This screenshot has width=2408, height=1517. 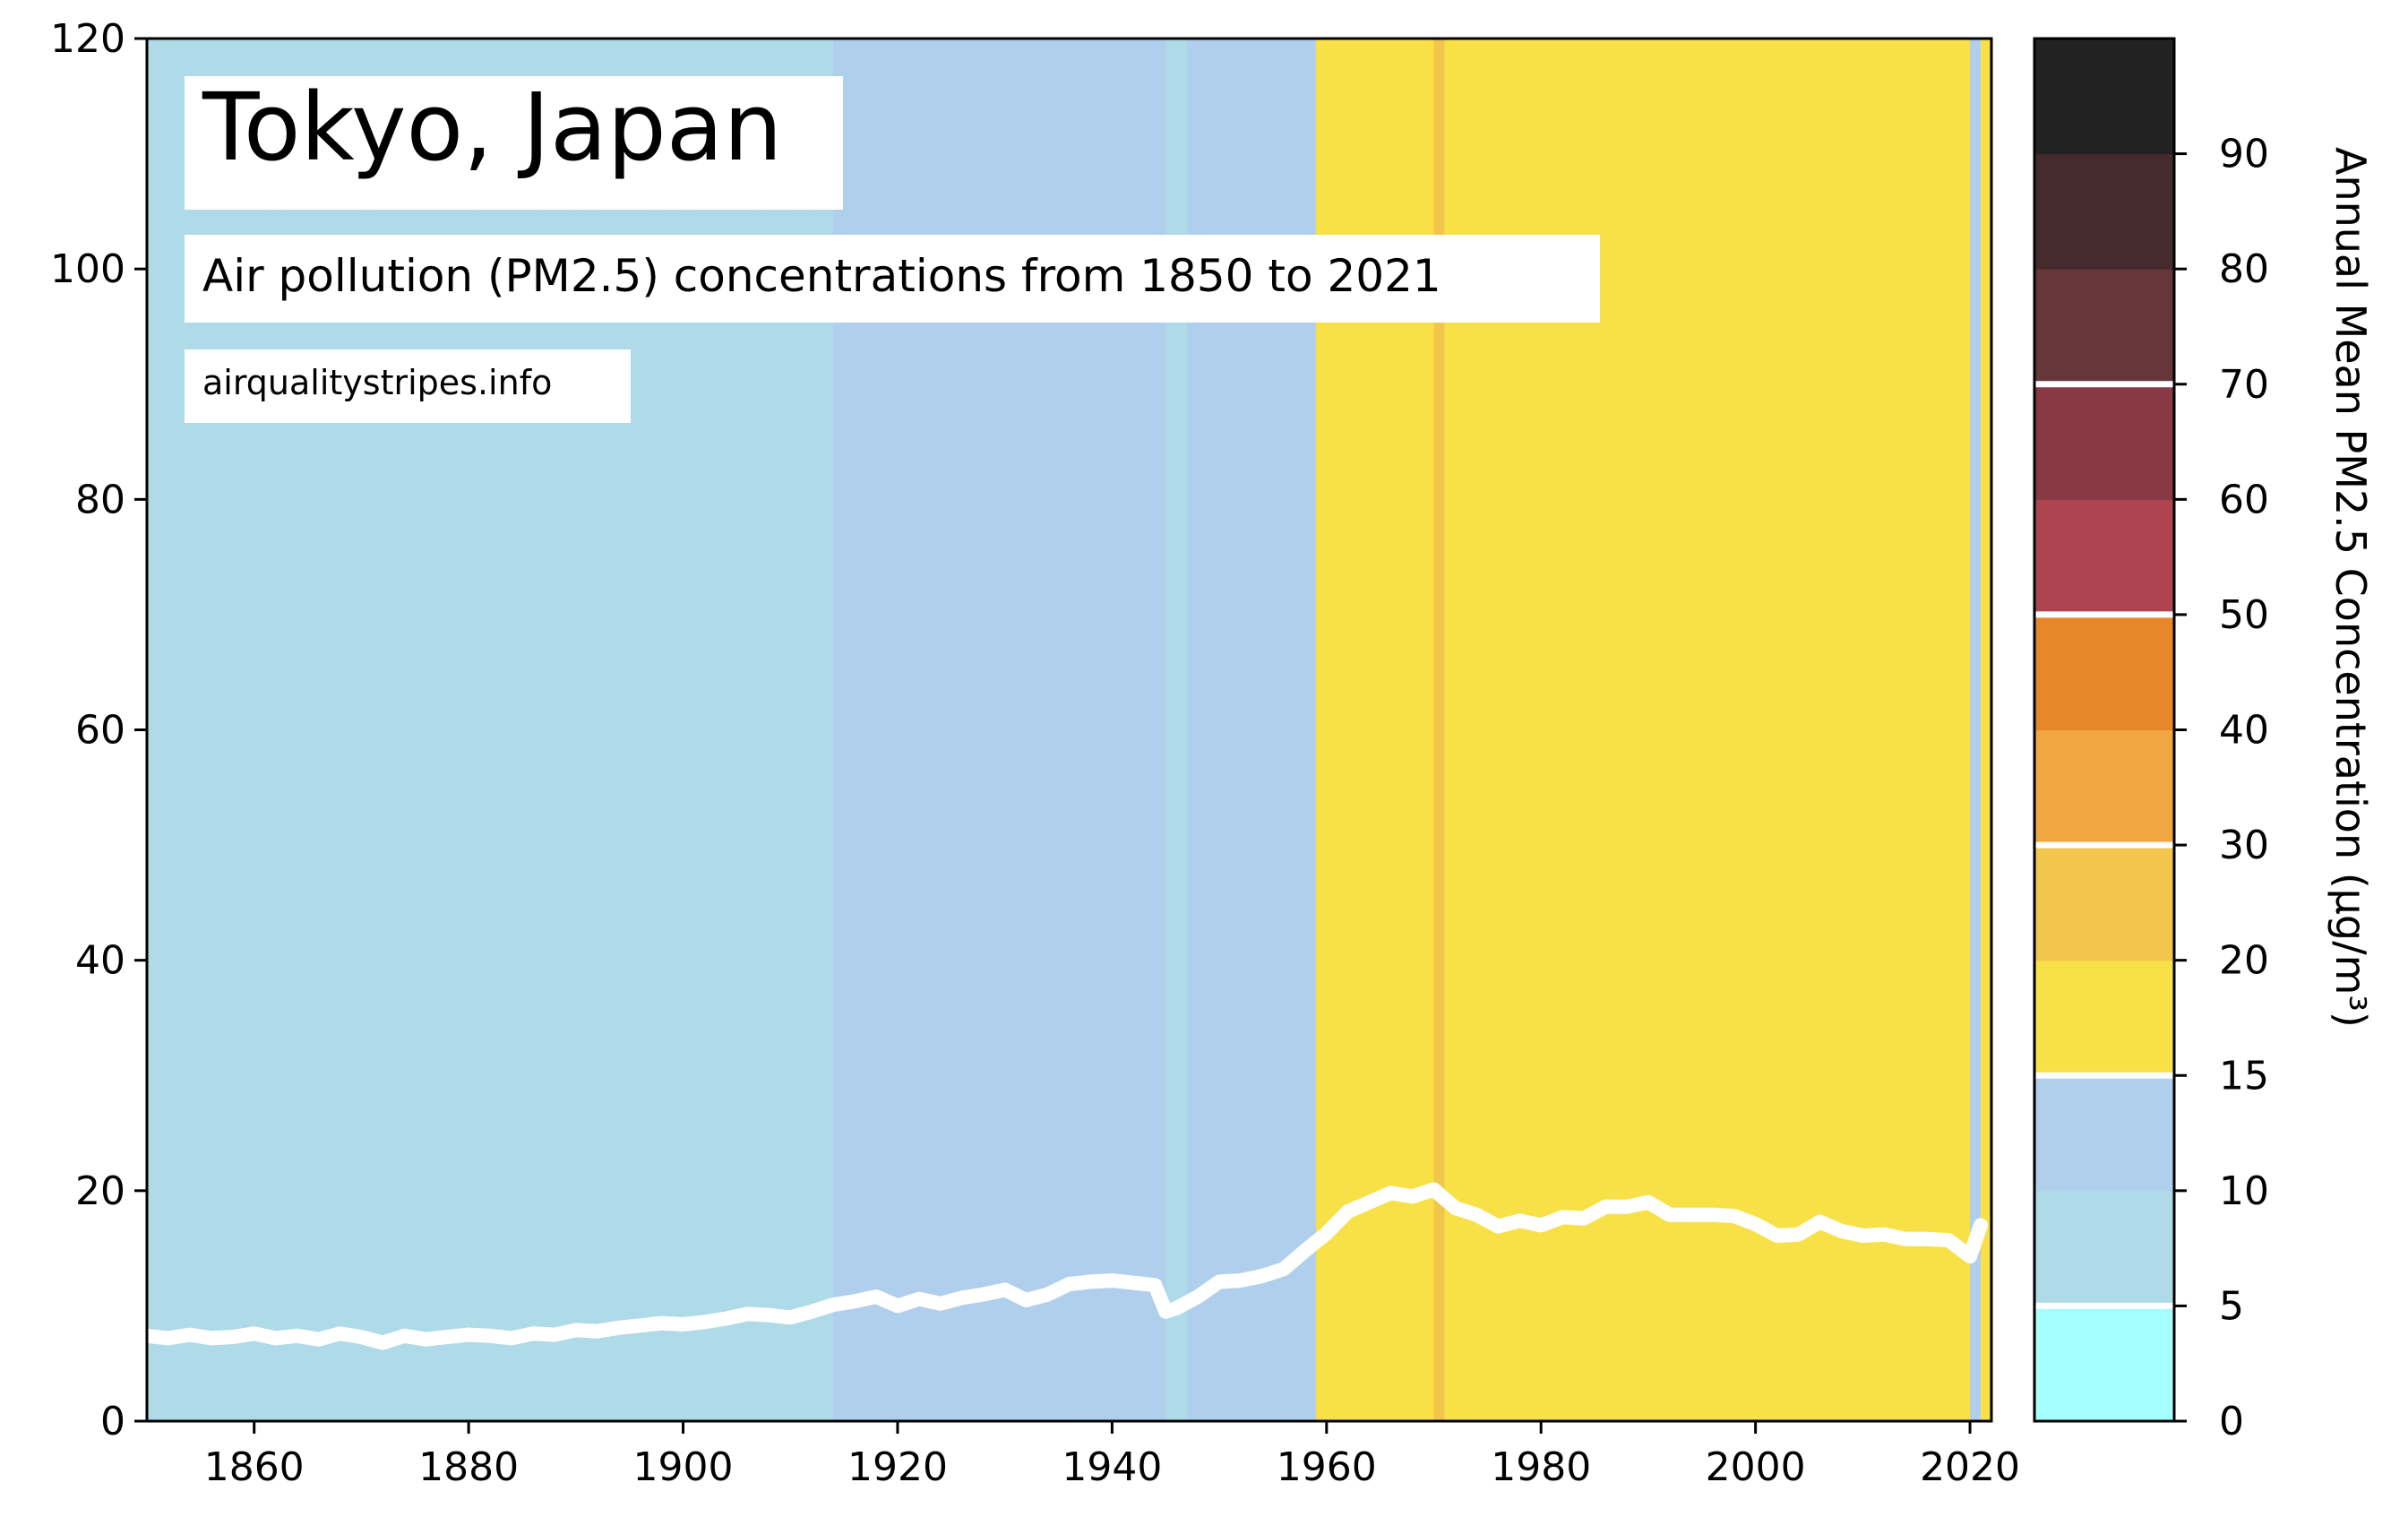 What do you see at coordinates (1236, 730) in the screenshot?
I see `stripe-1951` at bounding box center [1236, 730].